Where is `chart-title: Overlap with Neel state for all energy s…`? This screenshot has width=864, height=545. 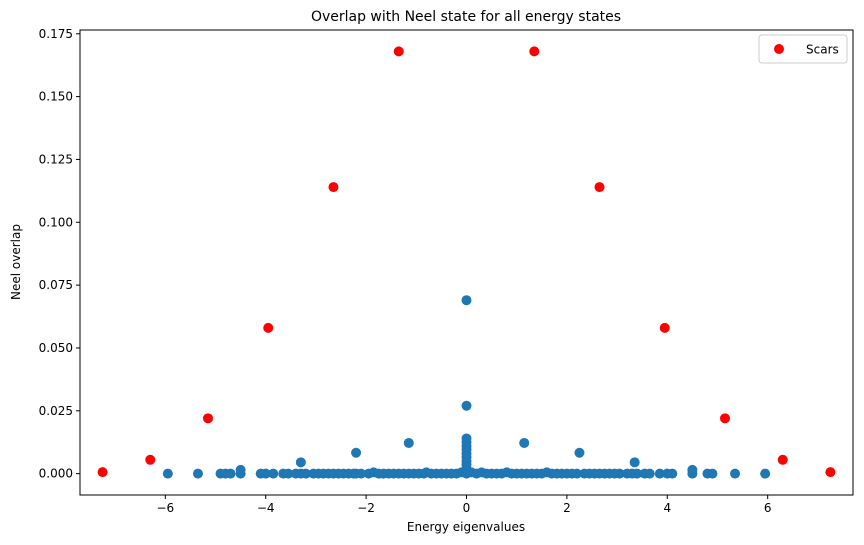 chart-title: Overlap with Neel state for all energy s… is located at coordinates (466, 17).